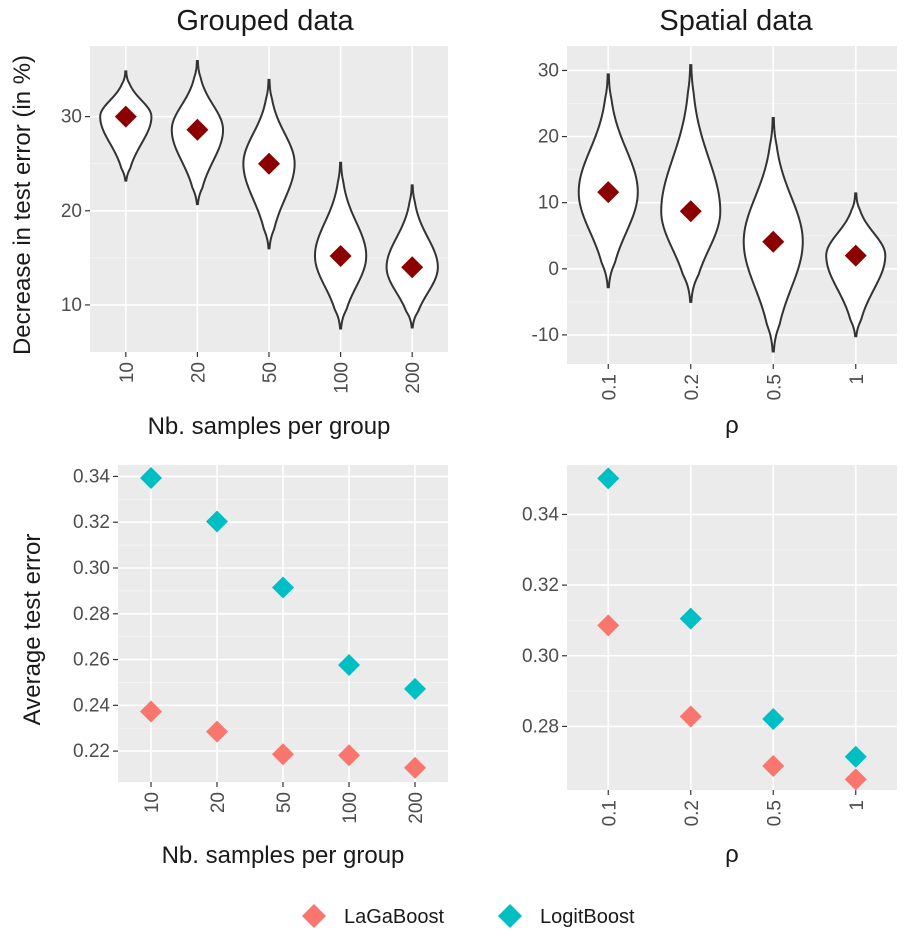 The image size is (904, 933). I want to click on point-logitboost-0.5, so click(773, 718).